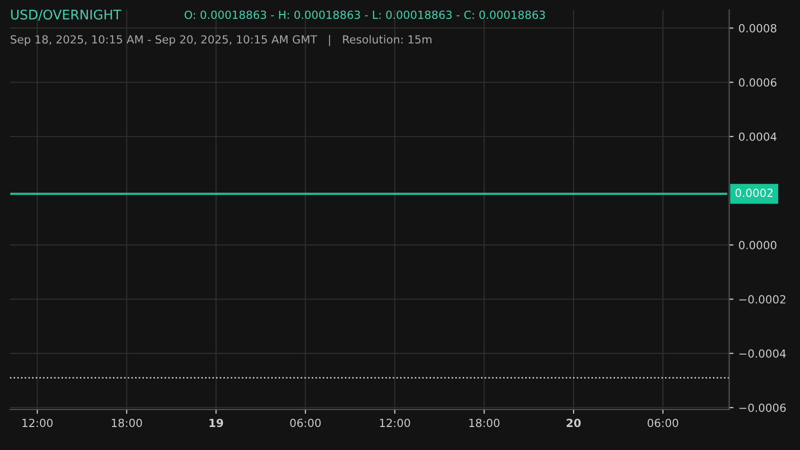 This screenshot has height=450, width=800. Describe the element at coordinates (762, 408) in the screenshot. I see `y-tick-label: −0.0006` at that location.